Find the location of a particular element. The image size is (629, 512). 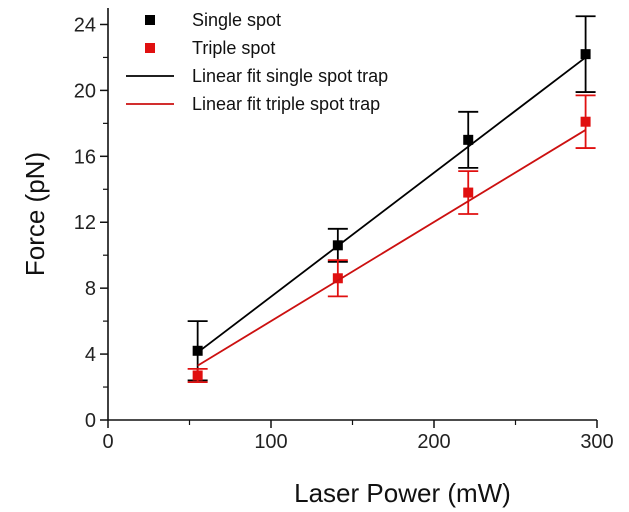

legend-label-linear-fit-single-spot-trap: Linear fit single spot trap is located at coordinates (290, 76).